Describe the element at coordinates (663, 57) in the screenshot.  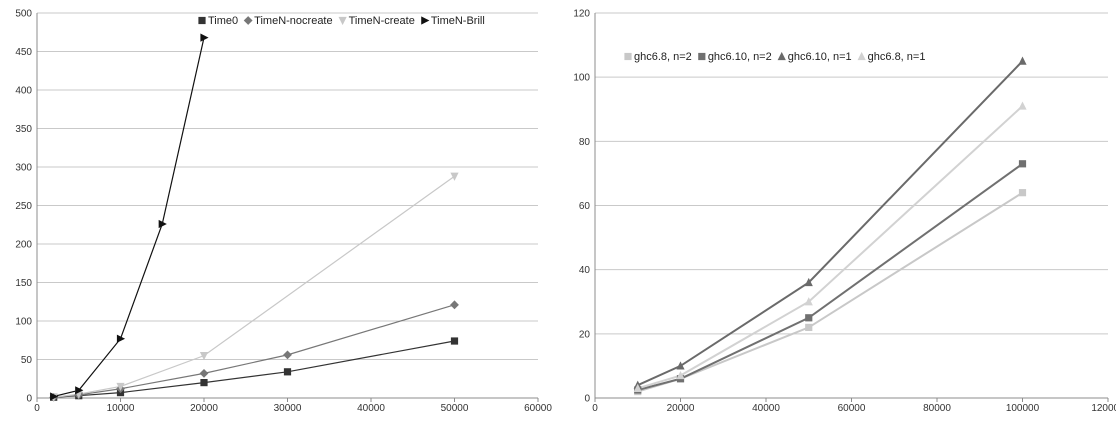
I see `legend-label: ghc6.8, n=2` at that location.